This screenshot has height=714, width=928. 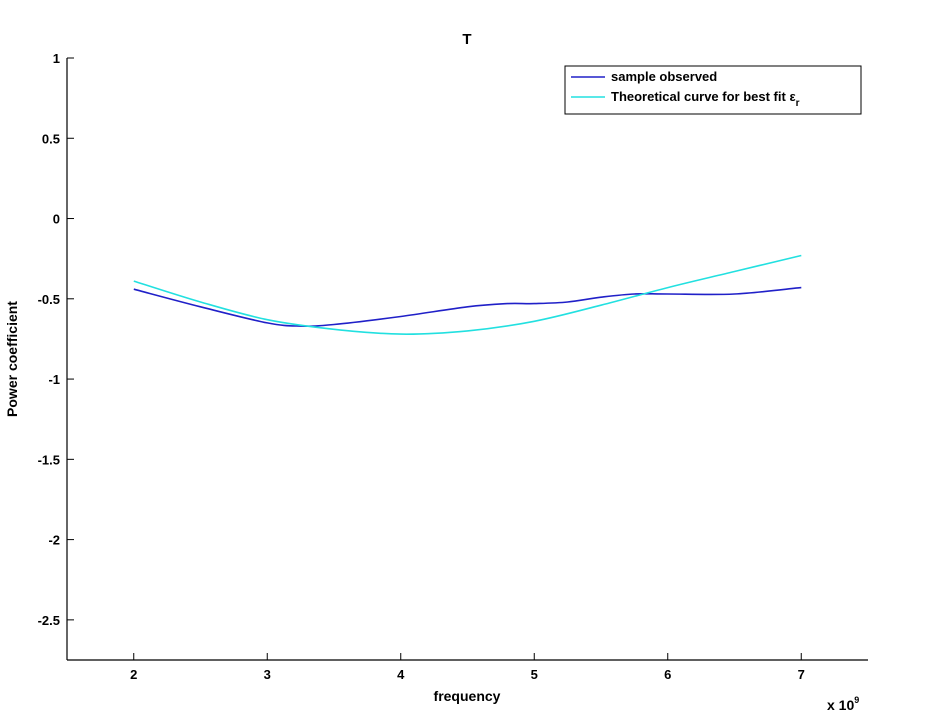 I want to click on x-axis-multiplier-base: x 10, so click(x=840, y=705).